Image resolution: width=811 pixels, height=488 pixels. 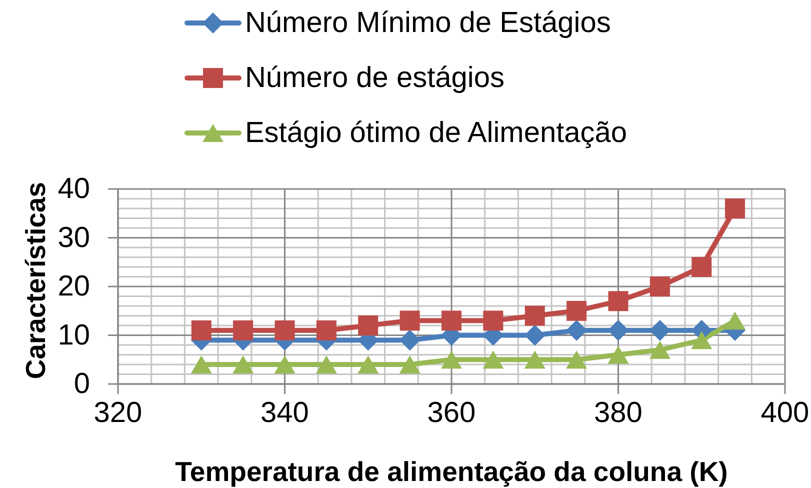 What do you see at coordinates (74, 238) in the screenshot?
I see `y-tick-label: 30` at bounding box center [74, 238].